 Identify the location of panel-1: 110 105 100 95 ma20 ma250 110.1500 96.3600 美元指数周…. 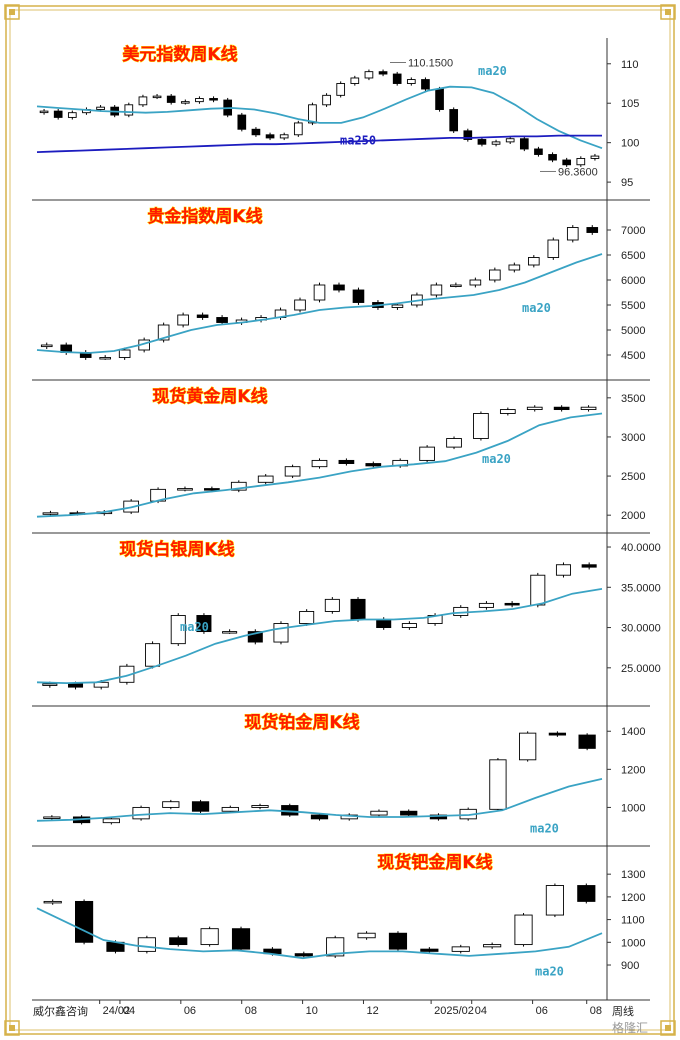
(341, 119).